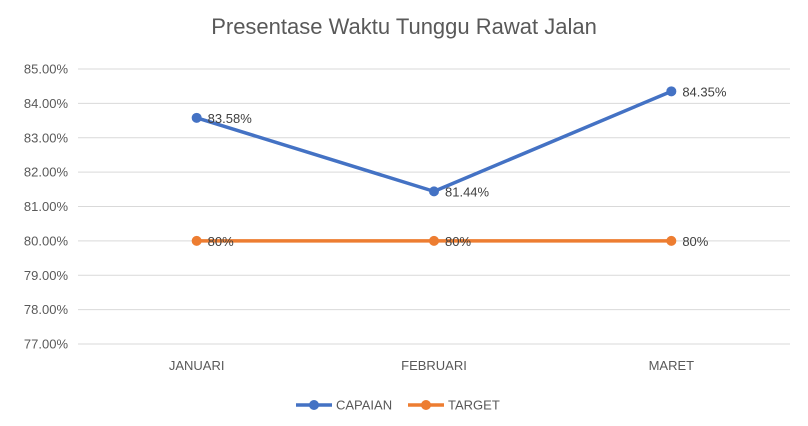  Describe the element at coordinates (46, 240) in the screenshot. I see `y-tick-label: 80.00%` at that location.